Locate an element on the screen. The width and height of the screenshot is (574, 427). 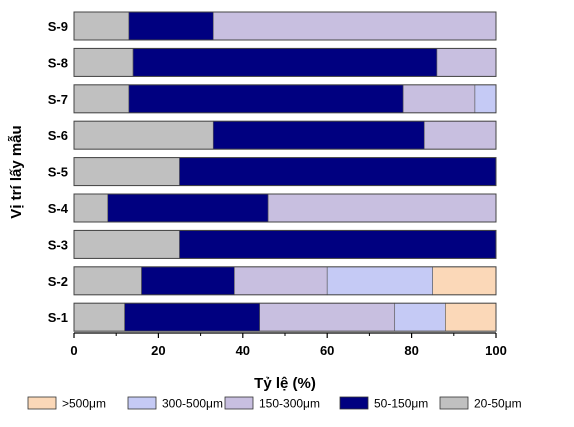
x-axis-label: Tỷ lệ (%) is located at coordinates (285, 383).